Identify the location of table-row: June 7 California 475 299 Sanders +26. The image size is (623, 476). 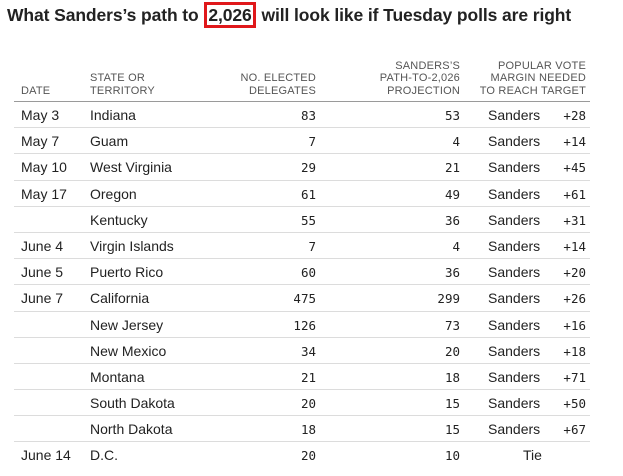
(302, 298).